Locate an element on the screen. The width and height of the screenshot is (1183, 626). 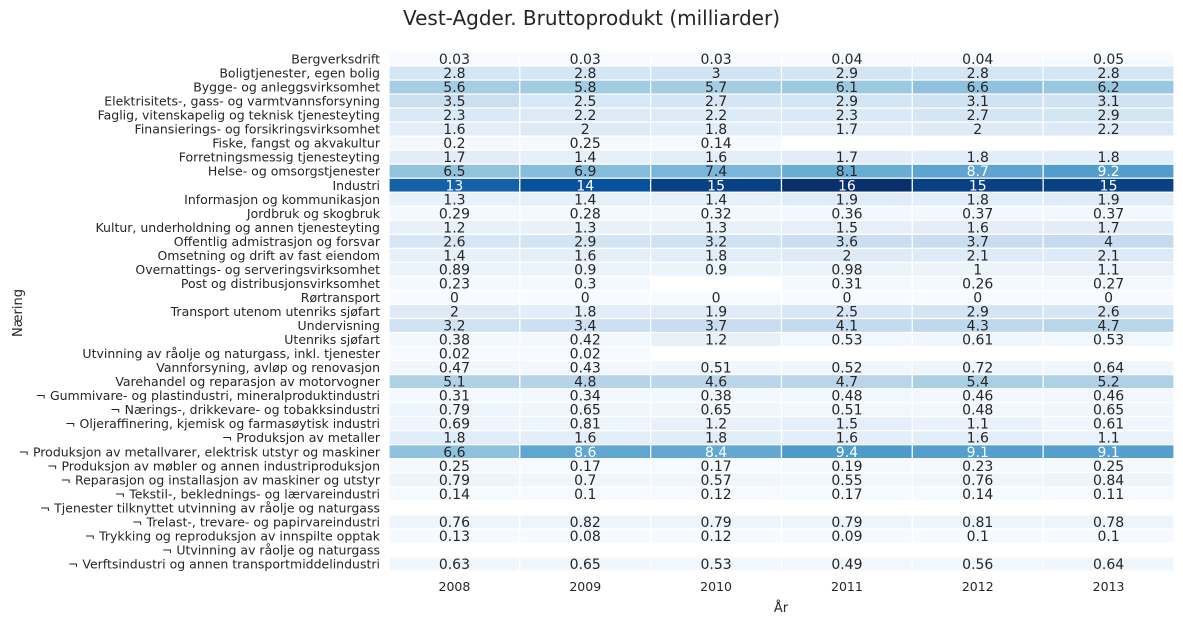
column-label: 2010 is located at coordinates (716, 586).